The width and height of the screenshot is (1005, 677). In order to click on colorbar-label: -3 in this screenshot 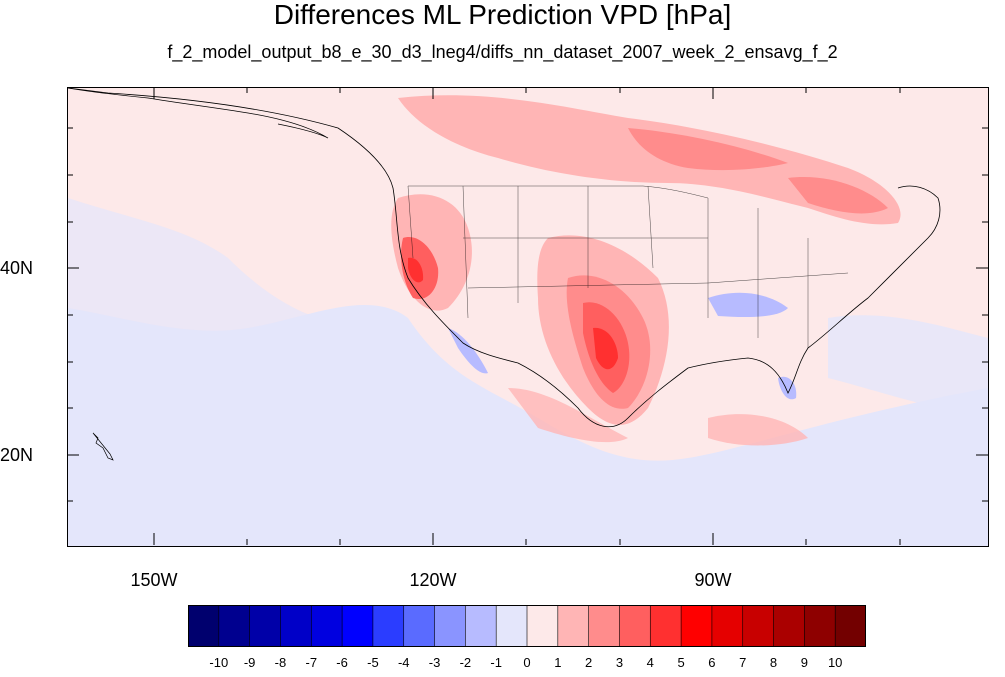, I will do `click(434, 662)`.